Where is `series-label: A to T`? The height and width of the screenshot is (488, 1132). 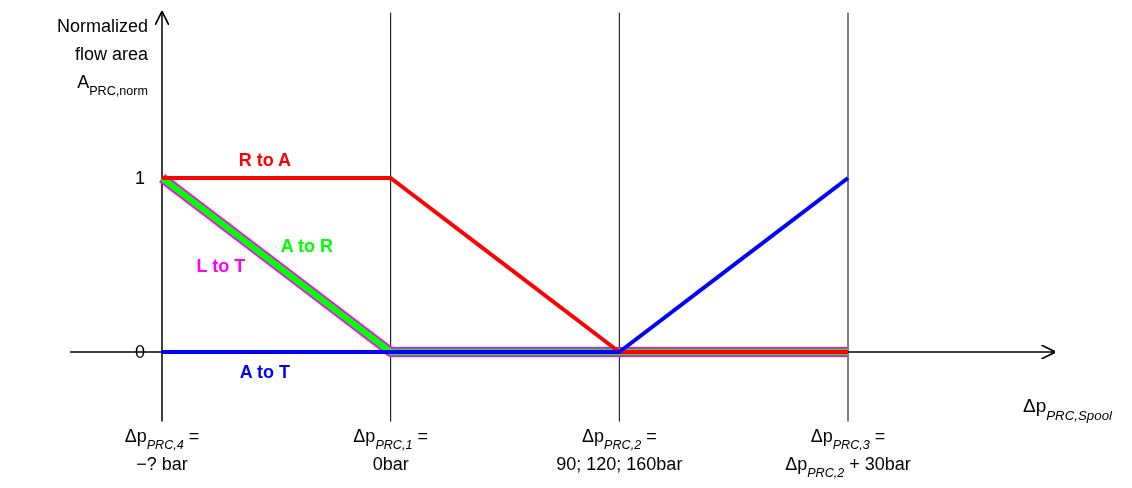
series-label: A to T is located at coordinates (265, 372).